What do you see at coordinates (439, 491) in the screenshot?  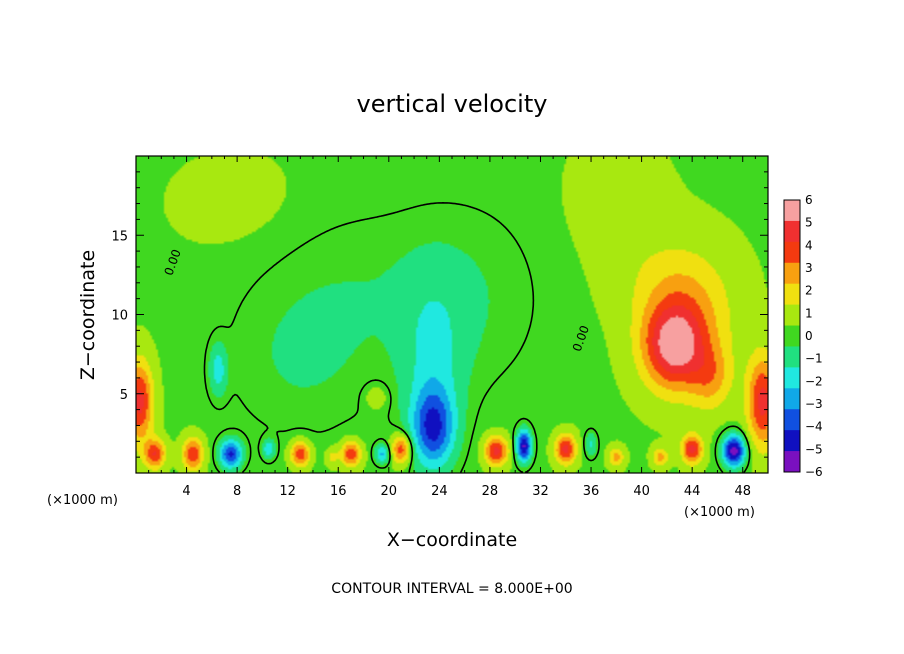 I see `x-tick-label: 24` at bounding box center [439, 491].